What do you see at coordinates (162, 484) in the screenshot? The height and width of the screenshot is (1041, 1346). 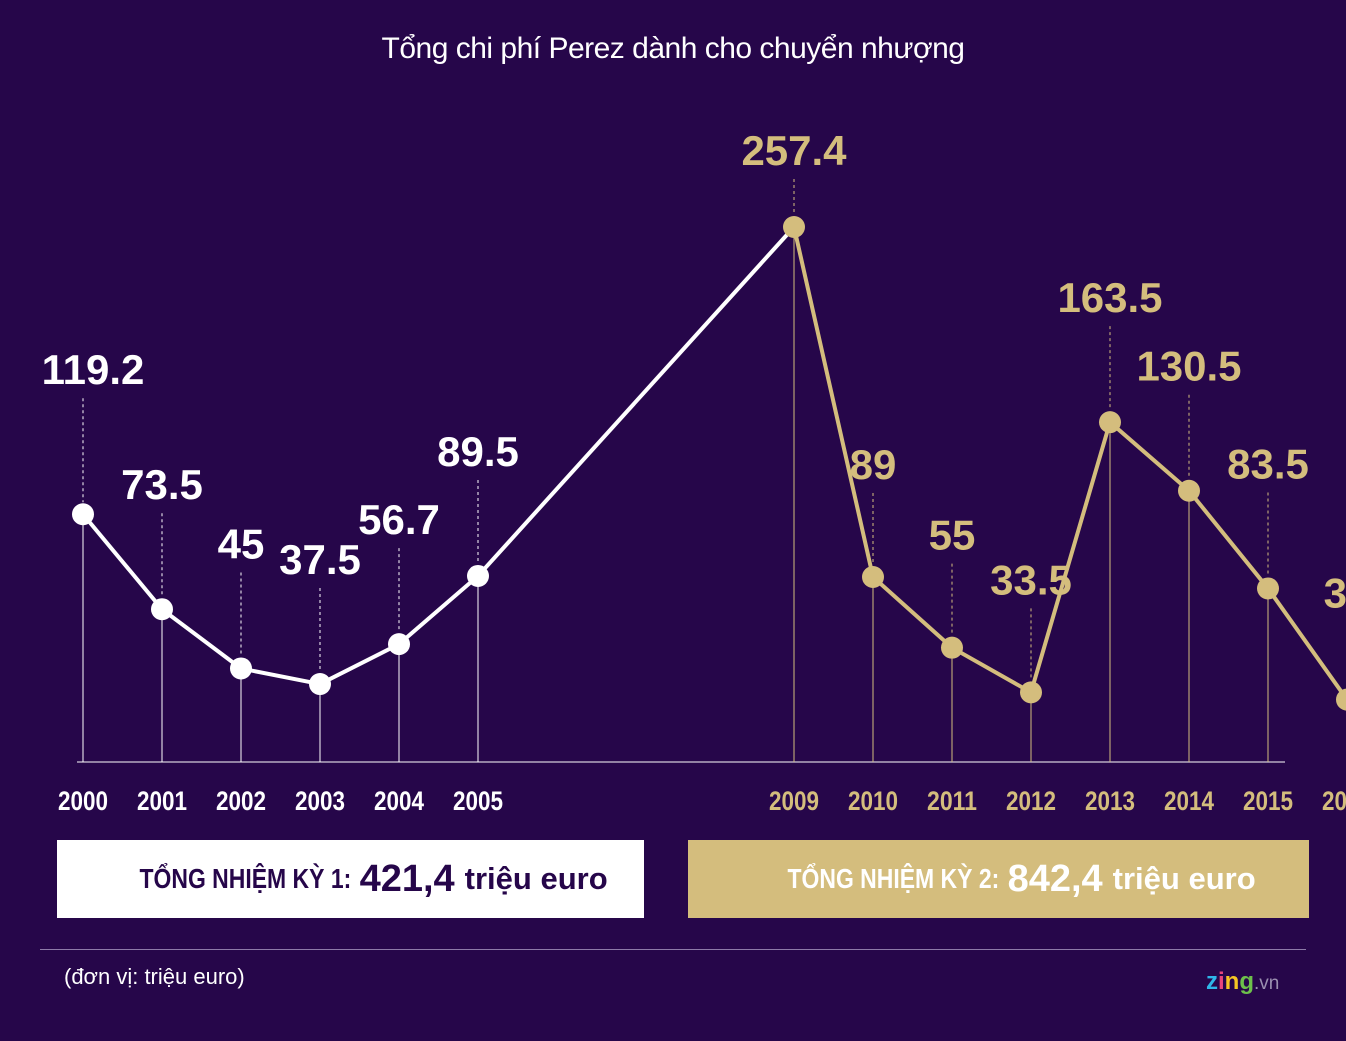 I see `data-label-2001: 73.5` at bounding box center [162, 484].